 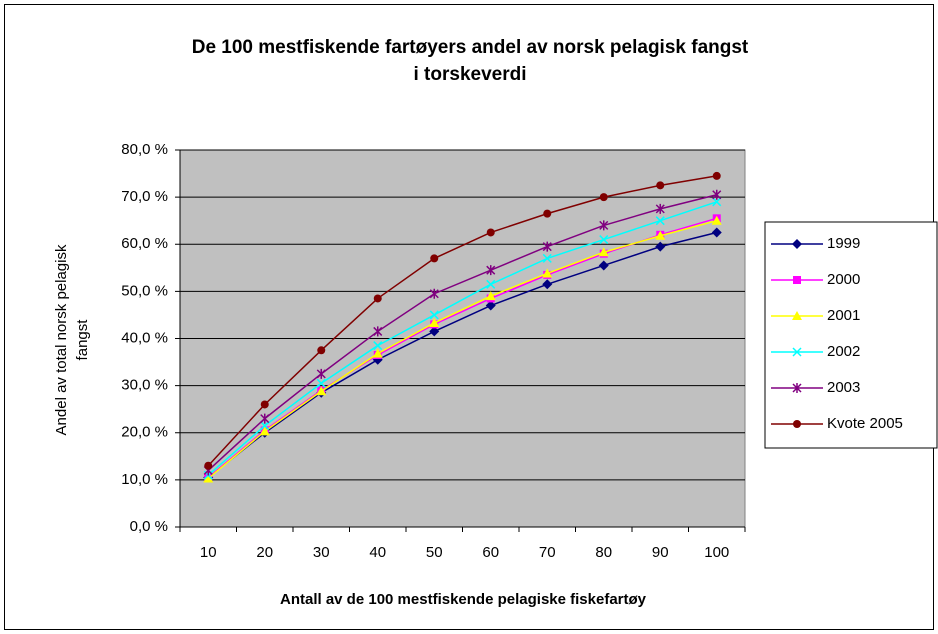 What do you see at coordinates (470, 74) in the screenshot?
I see `chart-title: i torskeverdi` at bounding box center [470, 74].